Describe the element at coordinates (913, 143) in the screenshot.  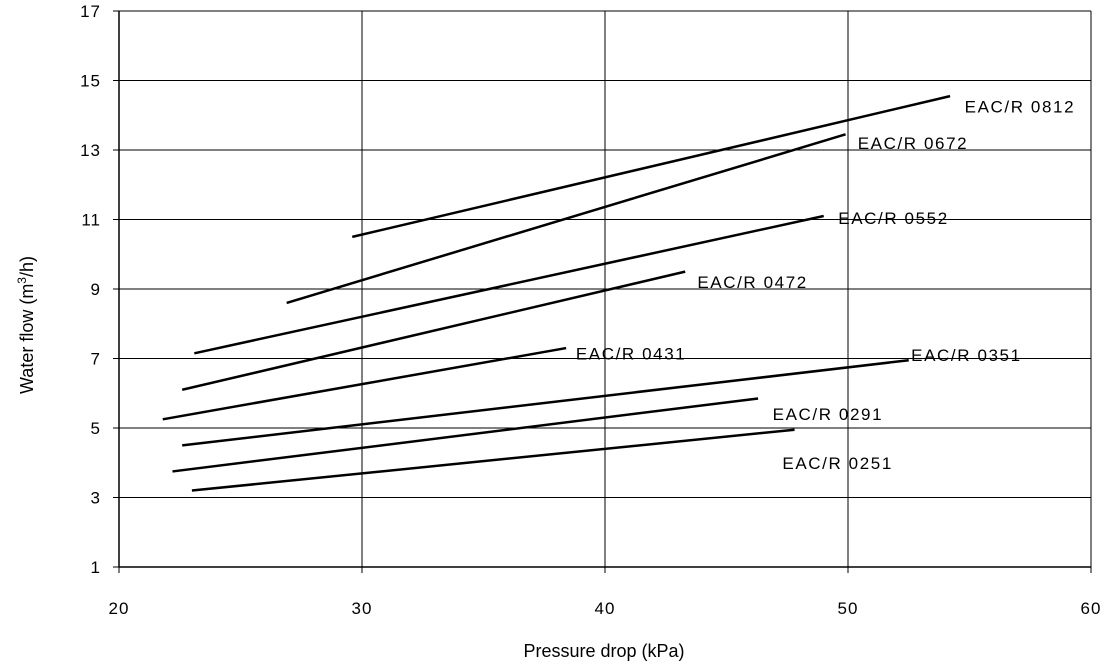
I see `series-label-eac-r-0672: EAC/R 0672` at that location.